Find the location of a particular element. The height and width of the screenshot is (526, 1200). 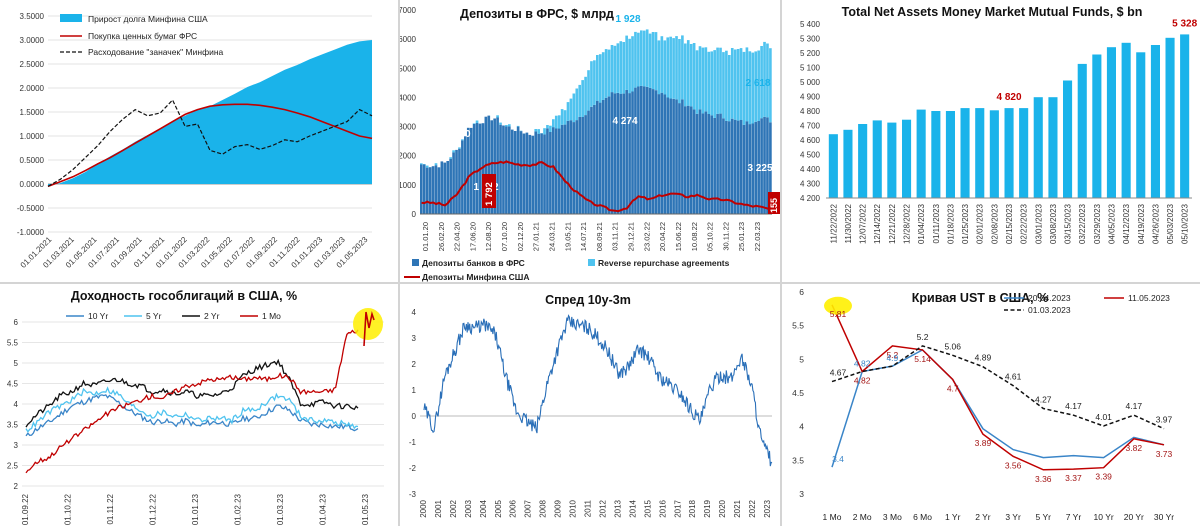

data-label-01-03: 5.2 is located at coordinates (923, 337).